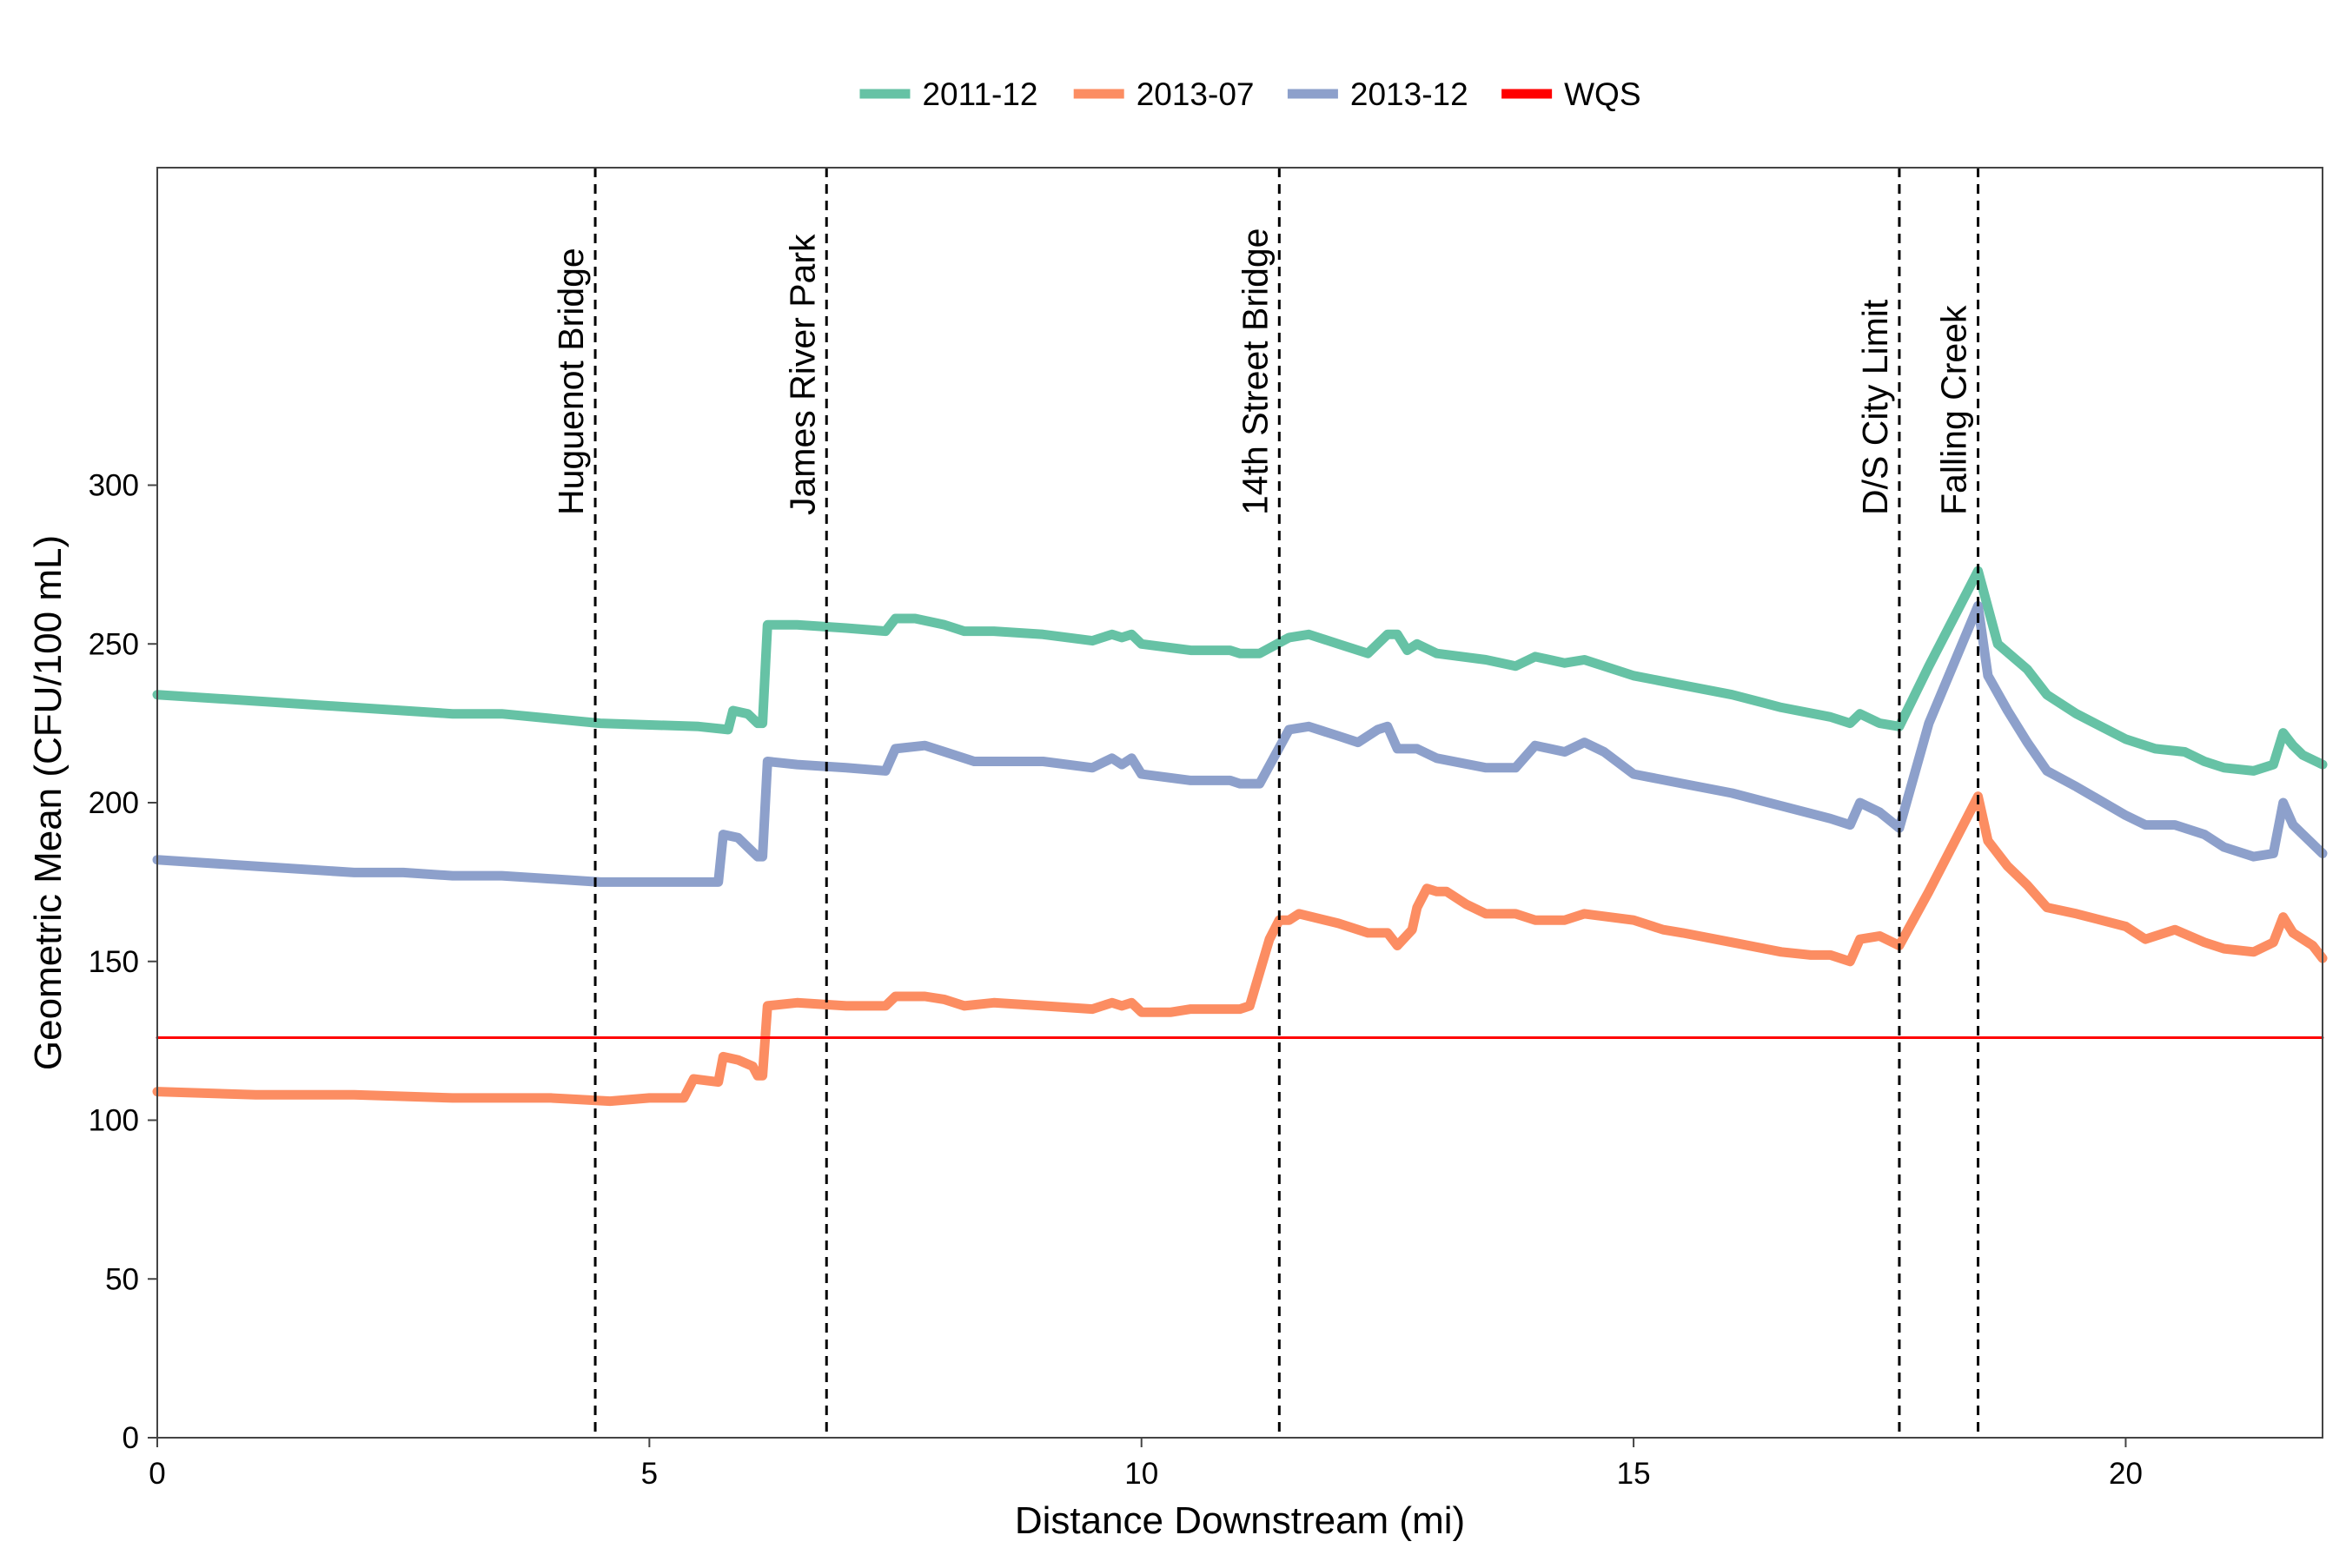 The image size is (2346, 1568). What do you see at coordinates (979, 94) in the screenshot?
I see `legend-label-2011-12: 2011-12` at bounding box center [979, 94].